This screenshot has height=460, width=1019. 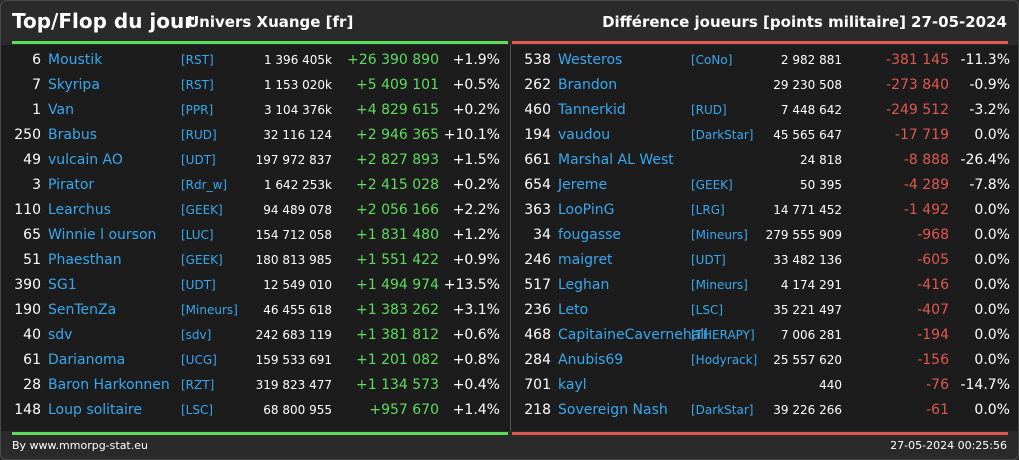 I want to click on player-name-link: sdv, so click(x=60, y=335).